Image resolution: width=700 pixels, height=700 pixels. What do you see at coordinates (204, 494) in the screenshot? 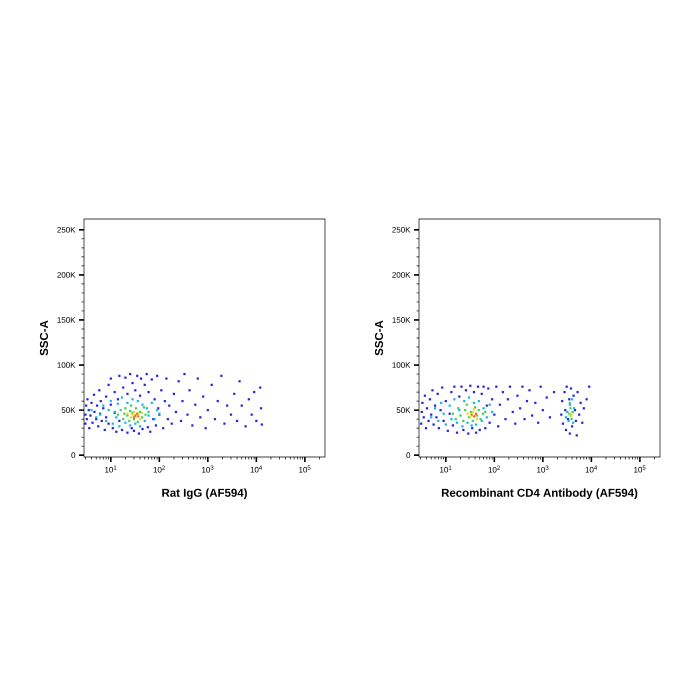
I see `x-axis-title: Rat IgG (AF594)` at bounding box center [204, 494].